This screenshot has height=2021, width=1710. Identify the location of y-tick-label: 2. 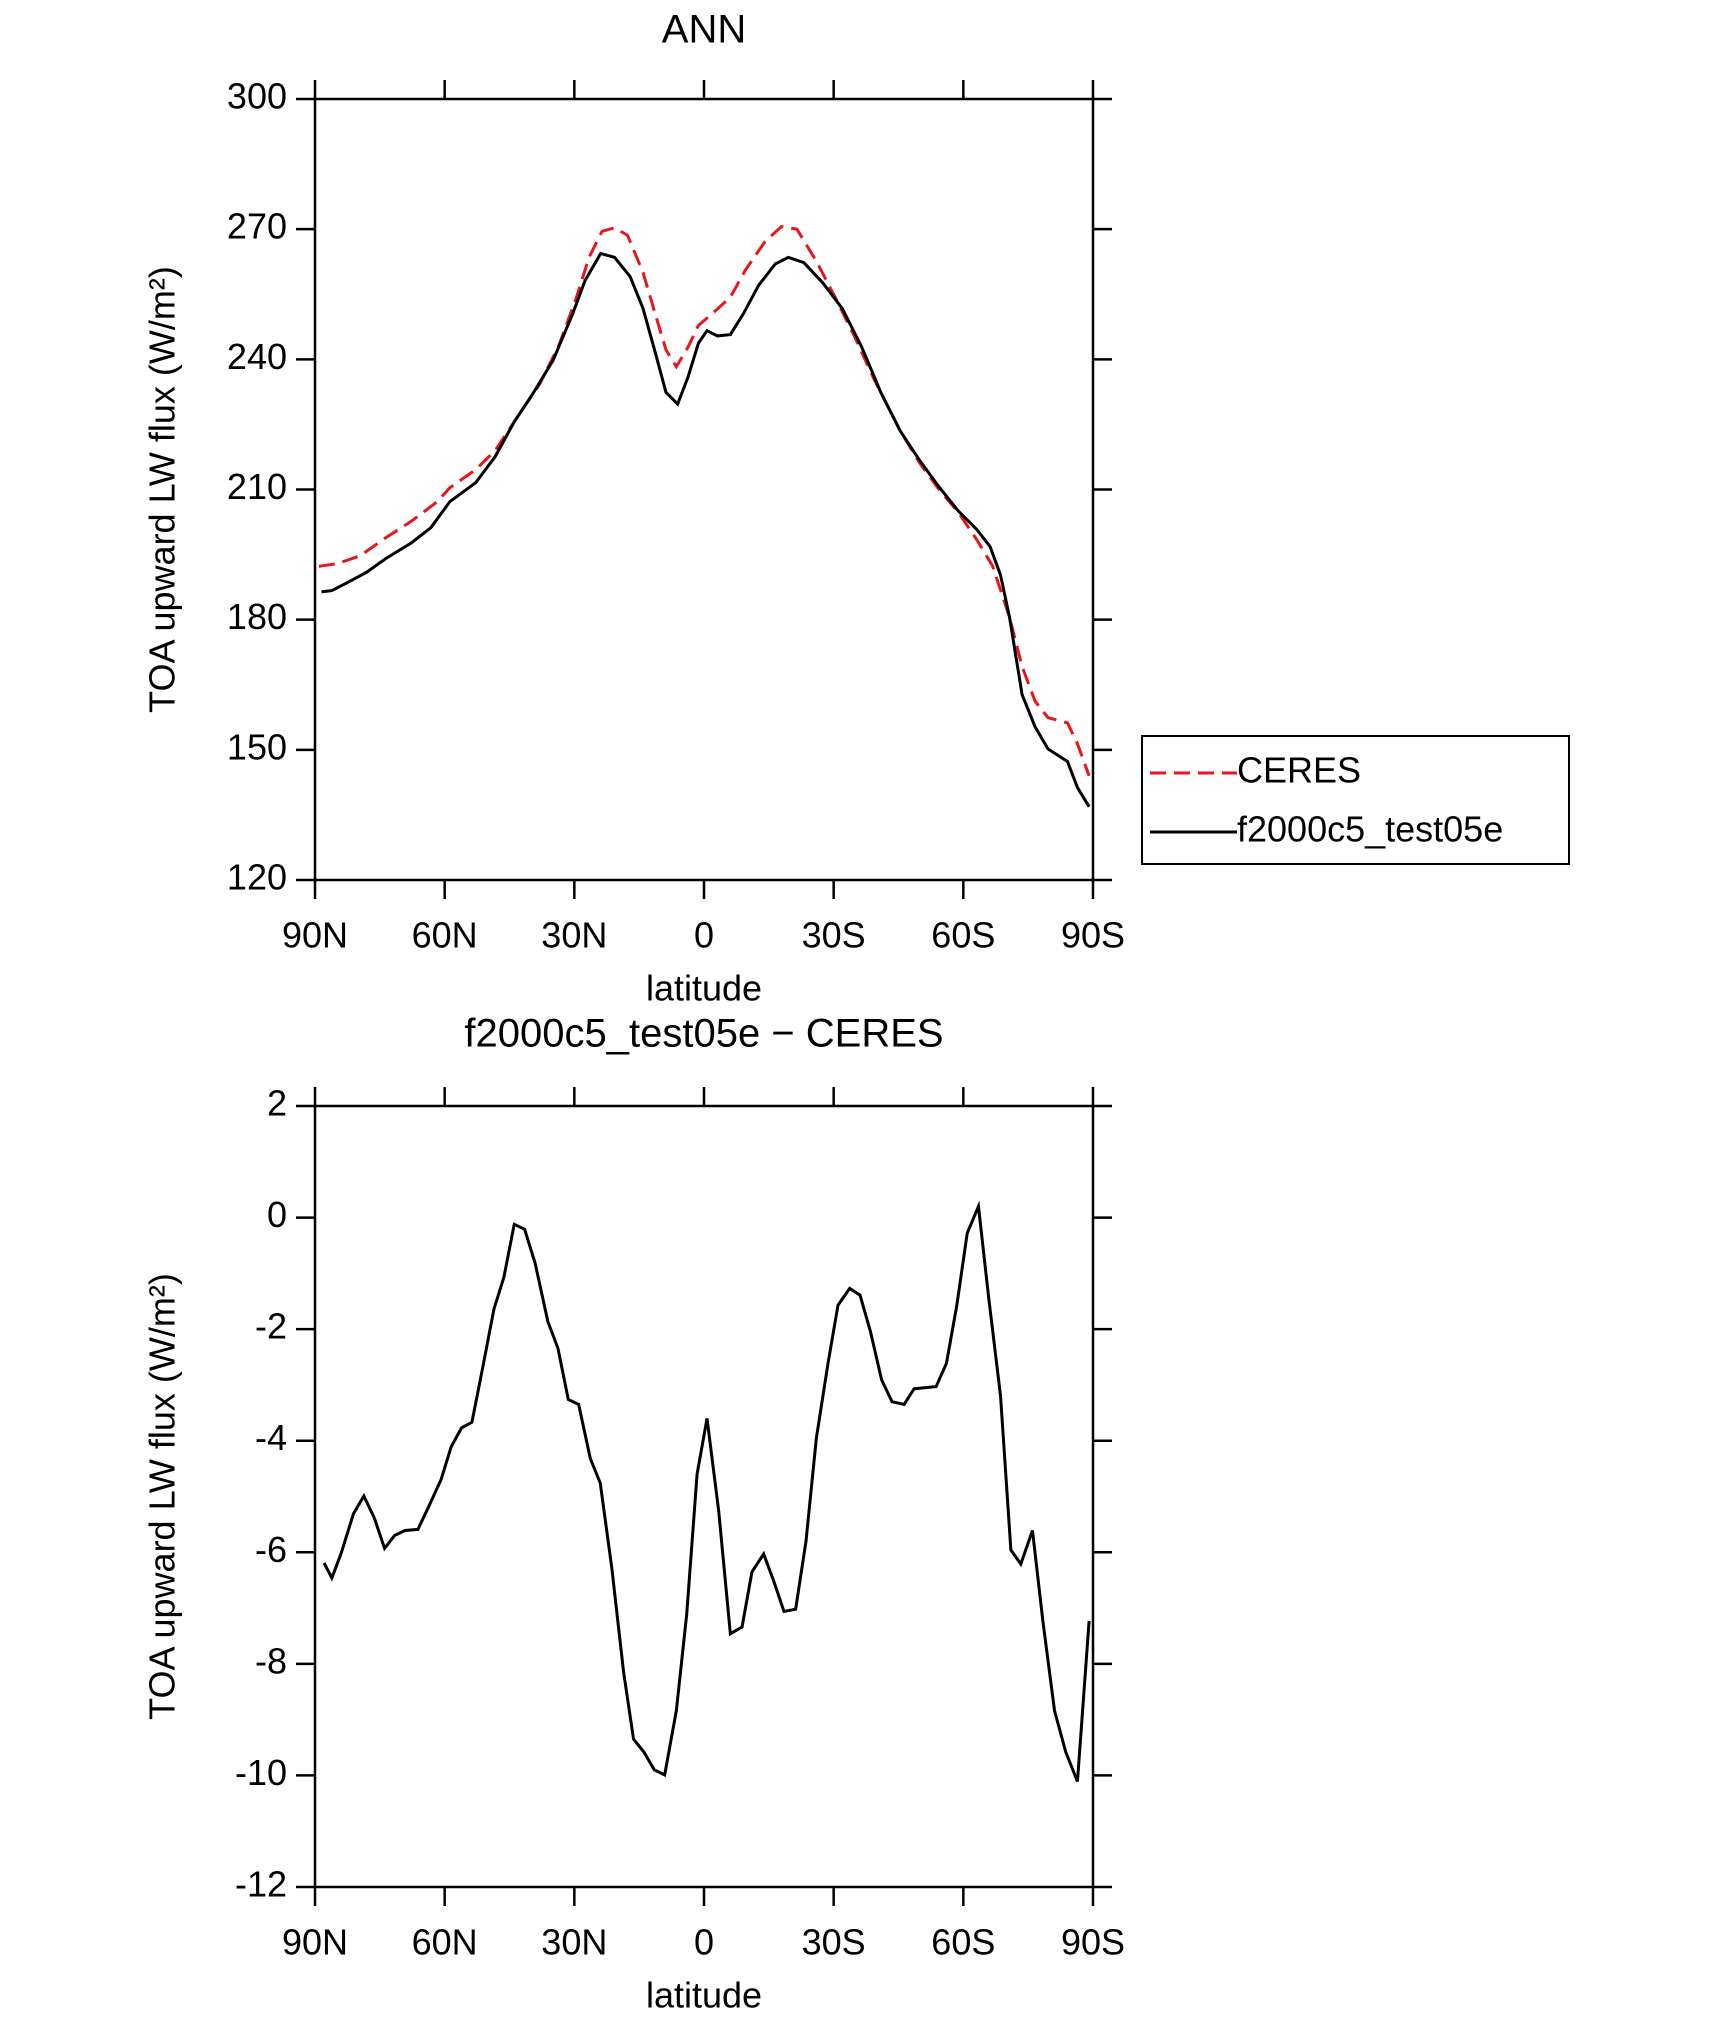
(277, 1103).